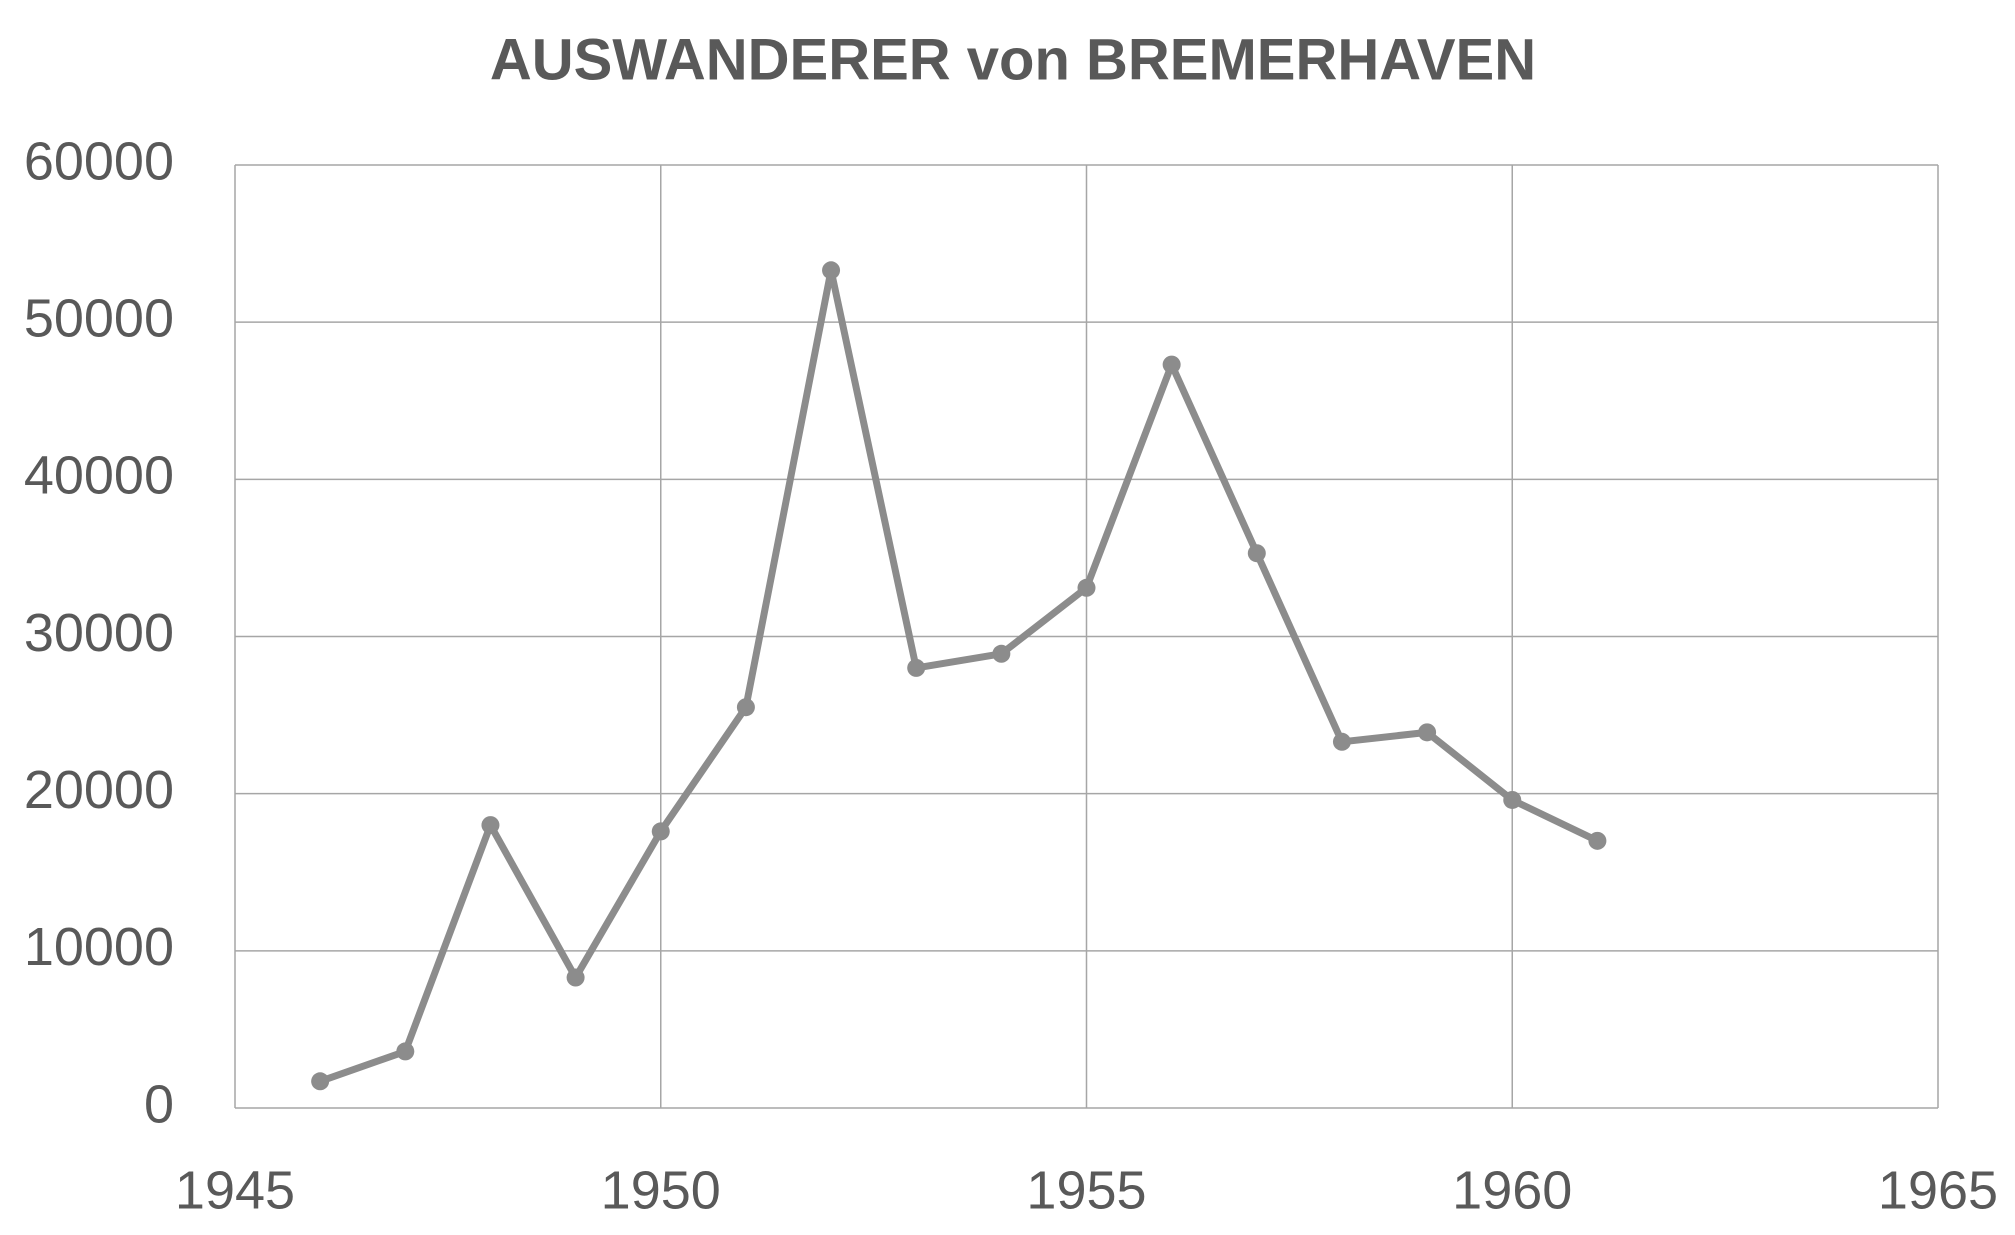  What do you see at coordinates (235, 1190) in the screenshot?
I see `x-tick-label: 1945` at bounding box center [235, 1190].